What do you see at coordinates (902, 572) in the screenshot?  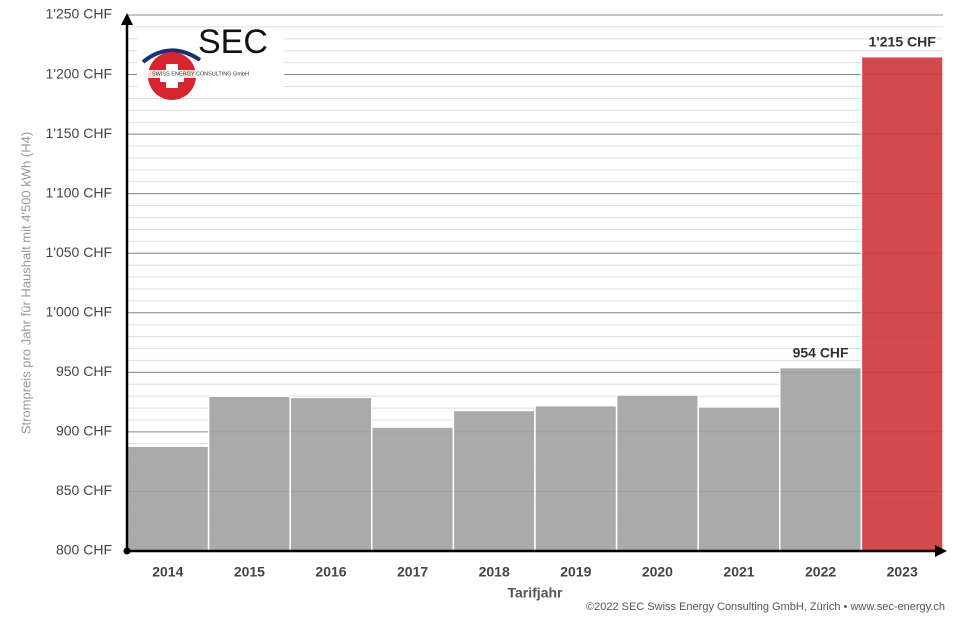 I see `x-tick-label: 2023` at bounding box center [902, 572].